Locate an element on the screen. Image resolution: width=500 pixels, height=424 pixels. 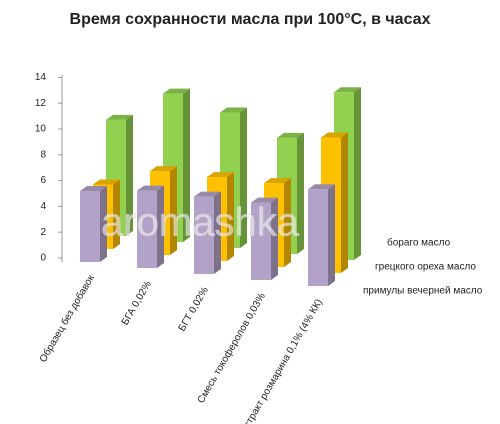
y-tick-label: 8 is located at coordinates (43, 154).